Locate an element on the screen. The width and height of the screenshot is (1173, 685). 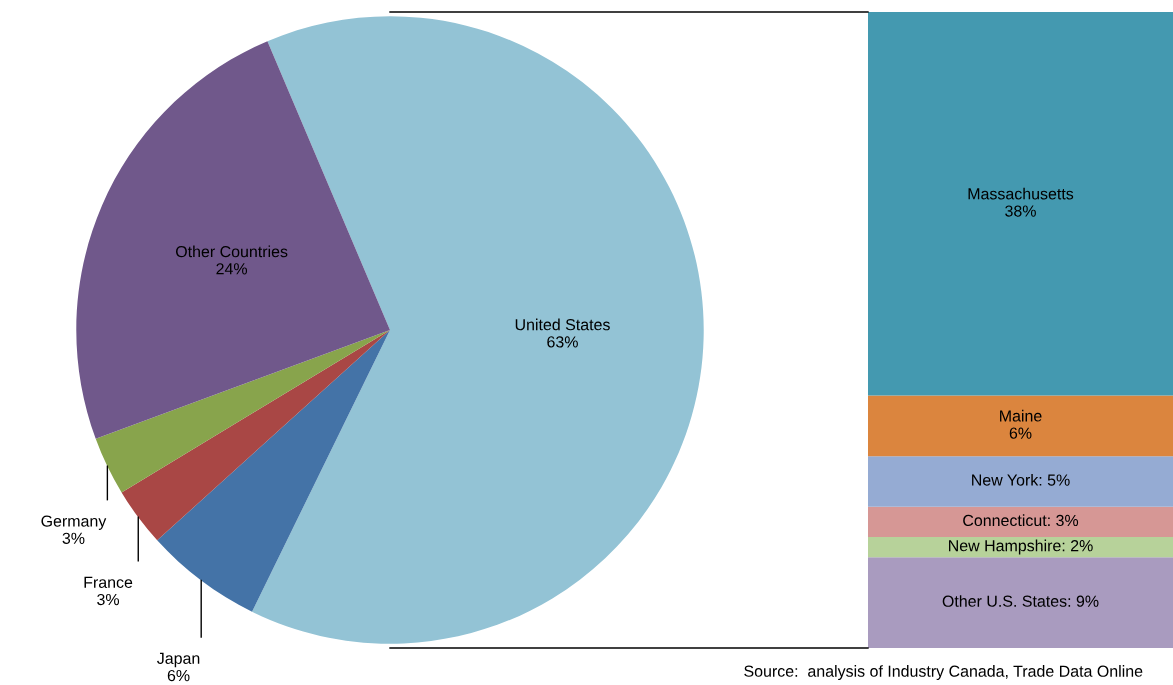
slice-label: France is located at coordinates (108, 582).